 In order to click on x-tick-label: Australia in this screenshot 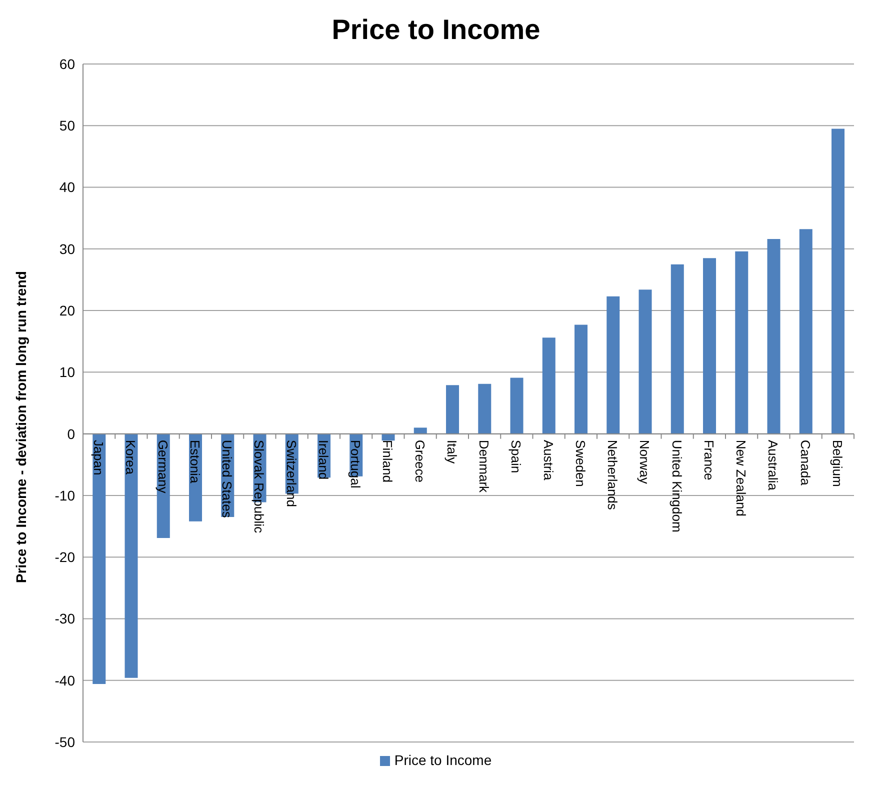, I will do `click(773, 466)`.